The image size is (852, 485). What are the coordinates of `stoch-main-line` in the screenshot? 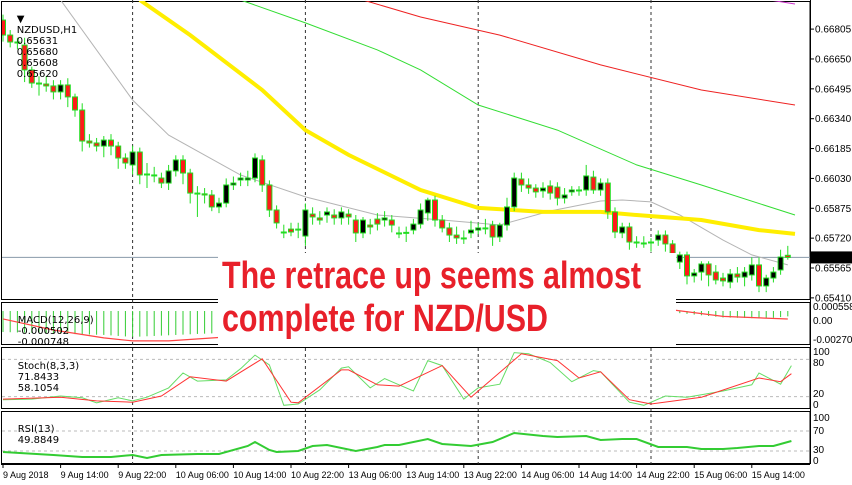 It's located at (397, 379).